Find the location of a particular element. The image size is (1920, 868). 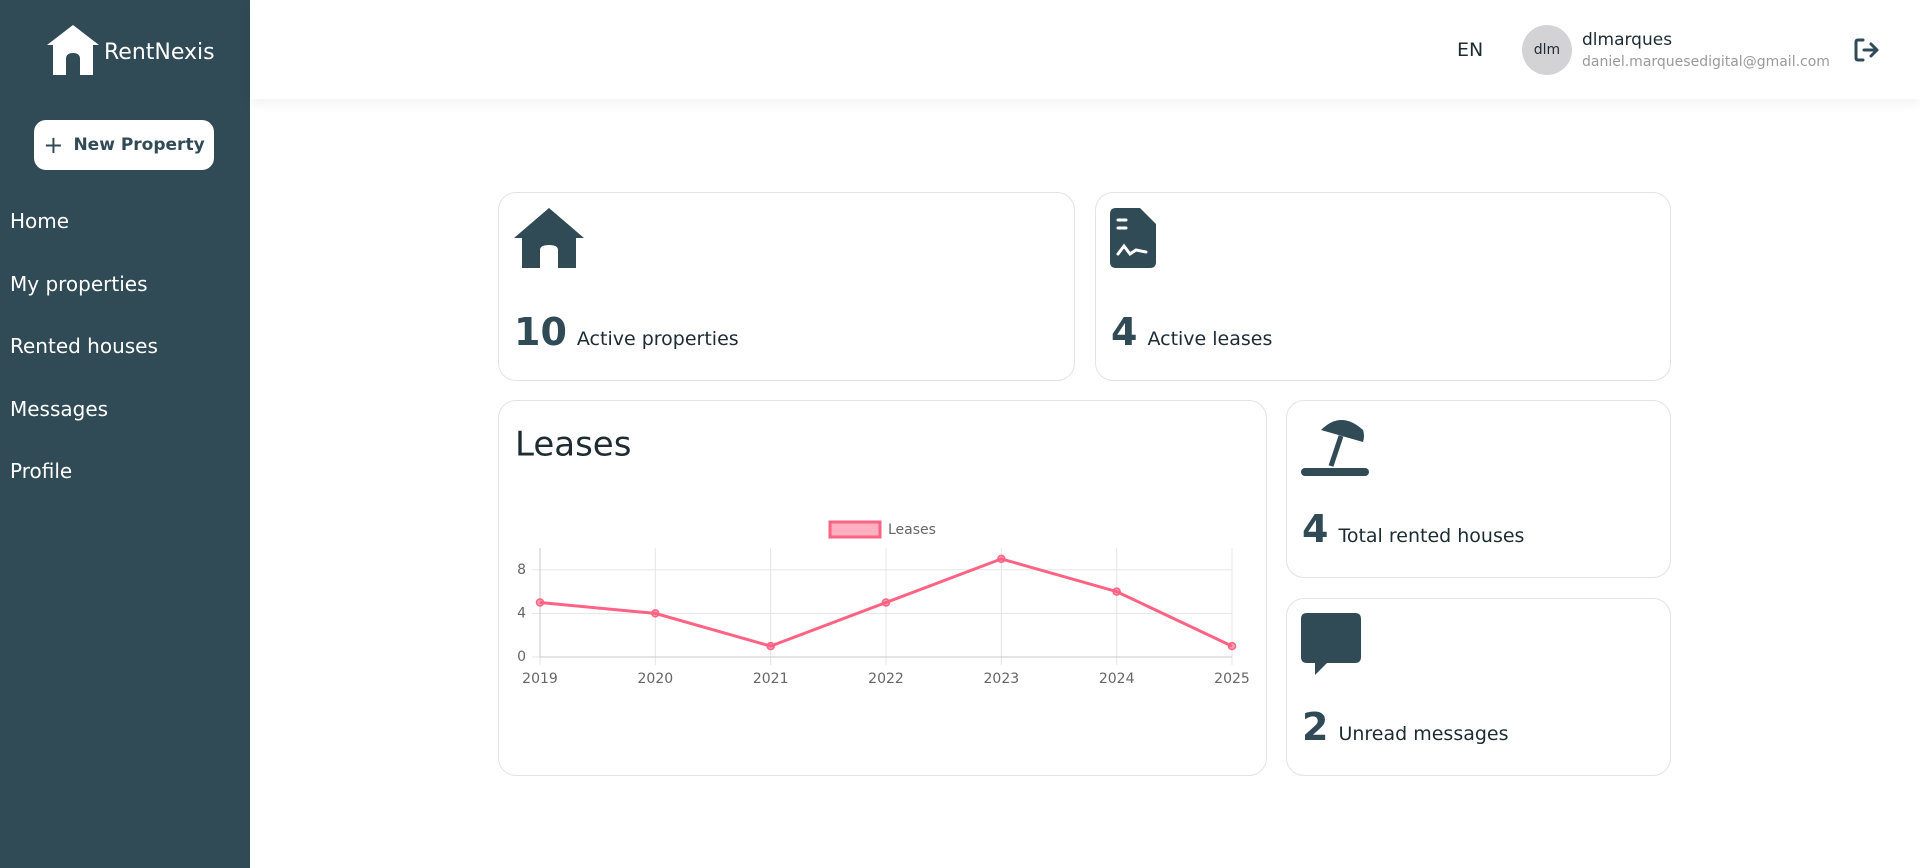

x-tick-label: 2024 is located at coordinates (1117, 679).